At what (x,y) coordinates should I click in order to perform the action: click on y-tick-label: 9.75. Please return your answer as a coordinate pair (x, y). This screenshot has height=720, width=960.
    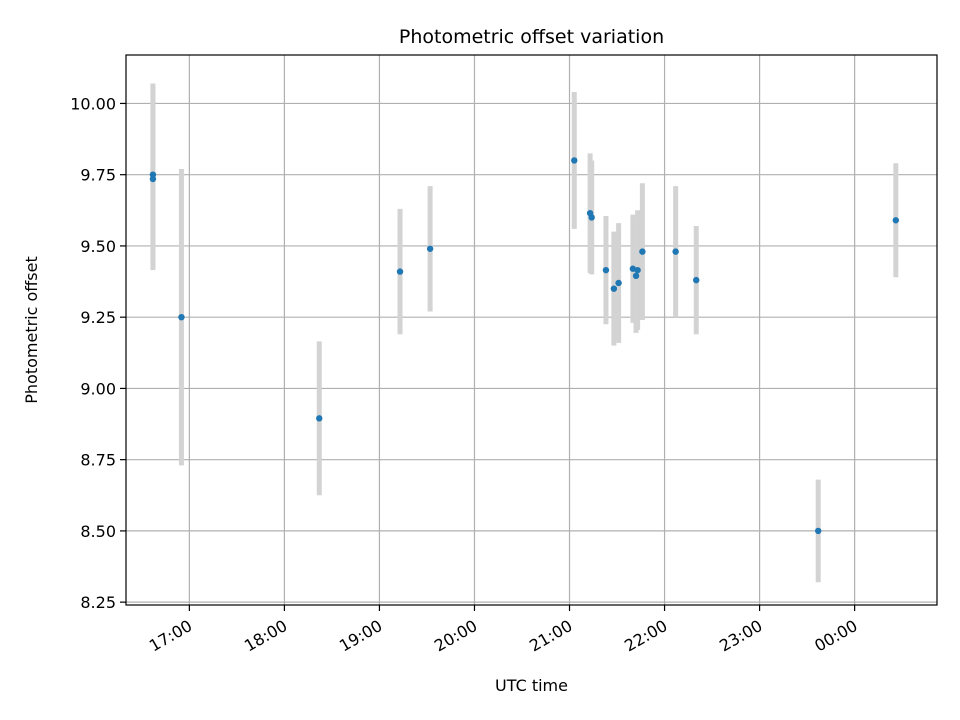
    Looking at the image, I should click on (98, 175).